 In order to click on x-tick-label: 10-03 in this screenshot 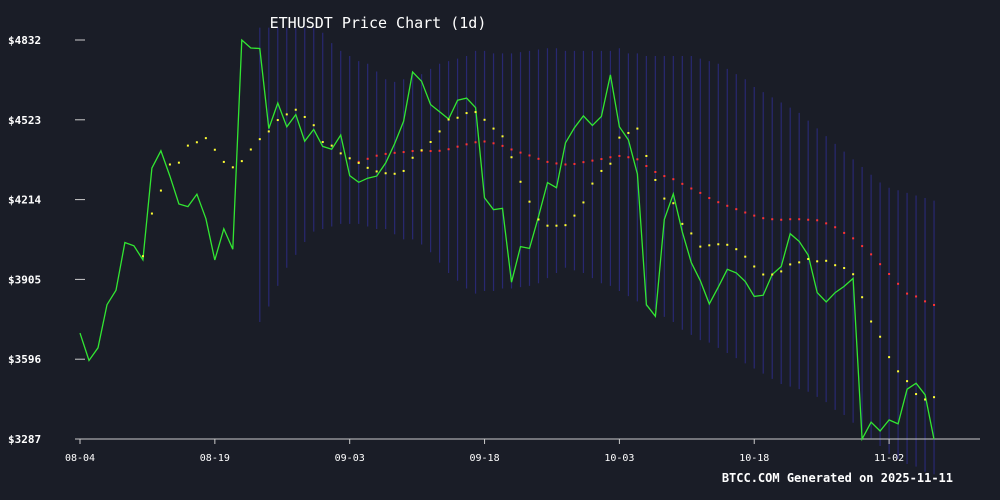, I will do `click(619, 458)`.